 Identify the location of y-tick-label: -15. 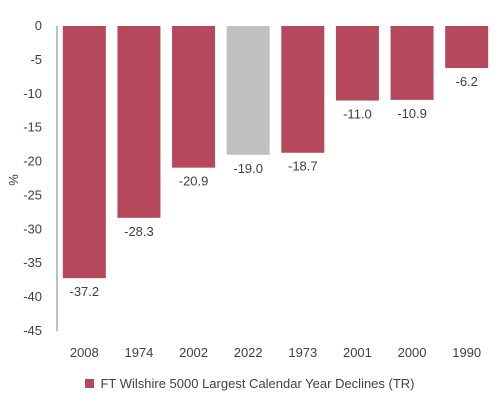
(32, 127).